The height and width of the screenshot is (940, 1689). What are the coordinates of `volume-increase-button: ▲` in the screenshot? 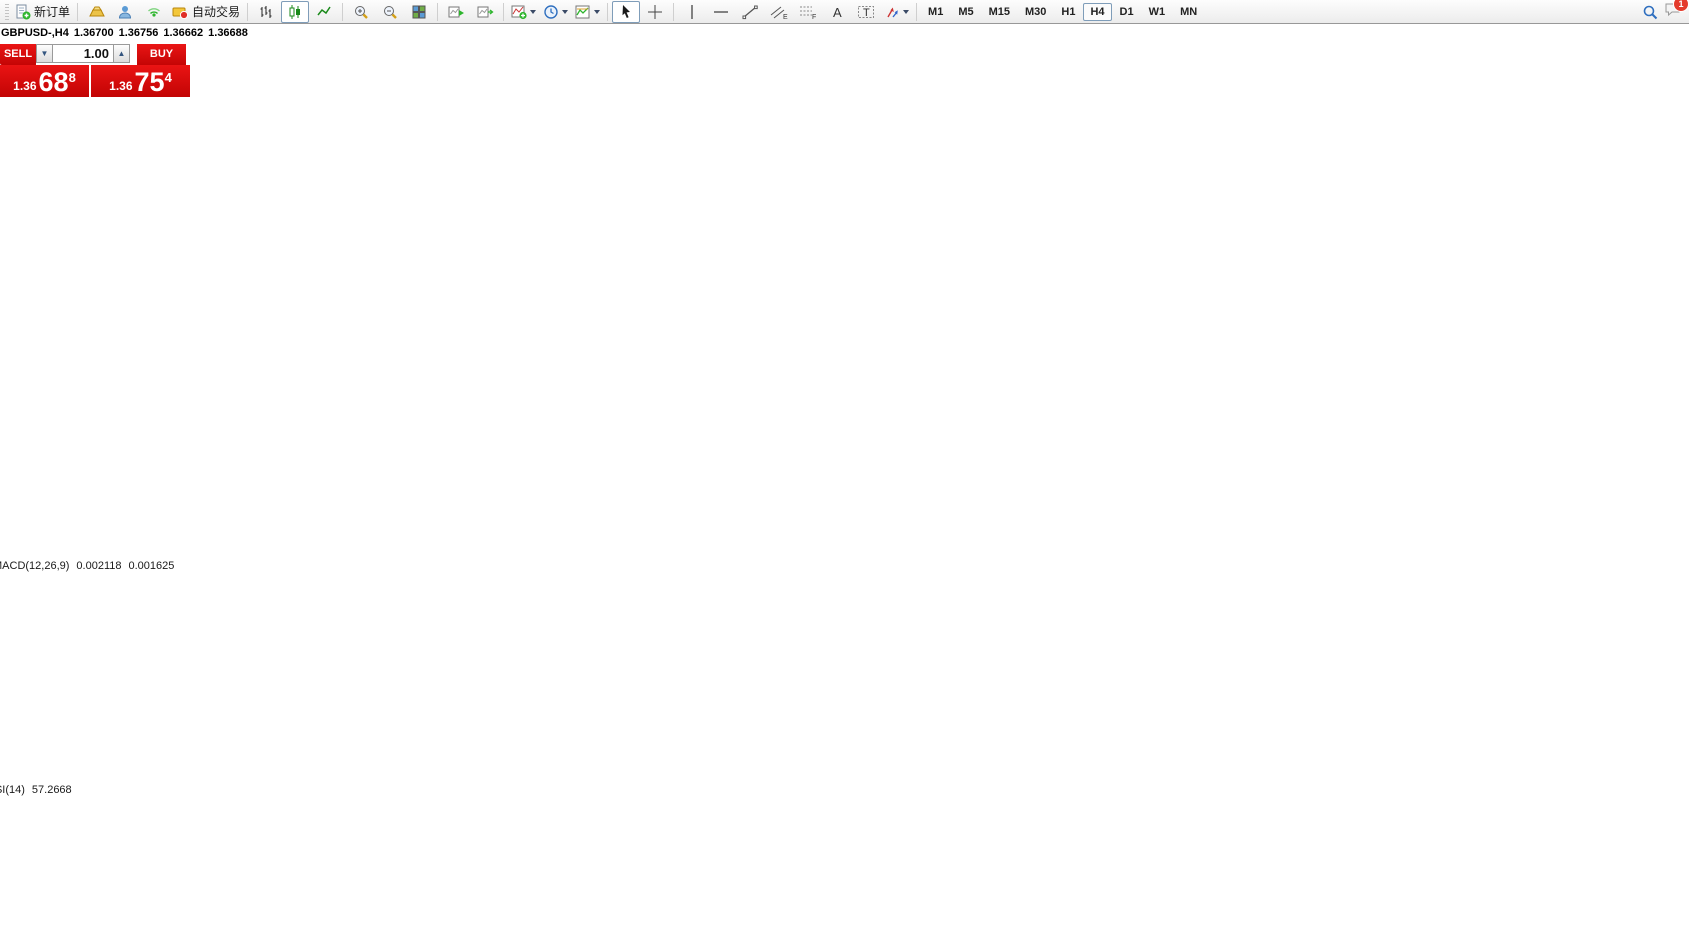 It's located at (121, 53).